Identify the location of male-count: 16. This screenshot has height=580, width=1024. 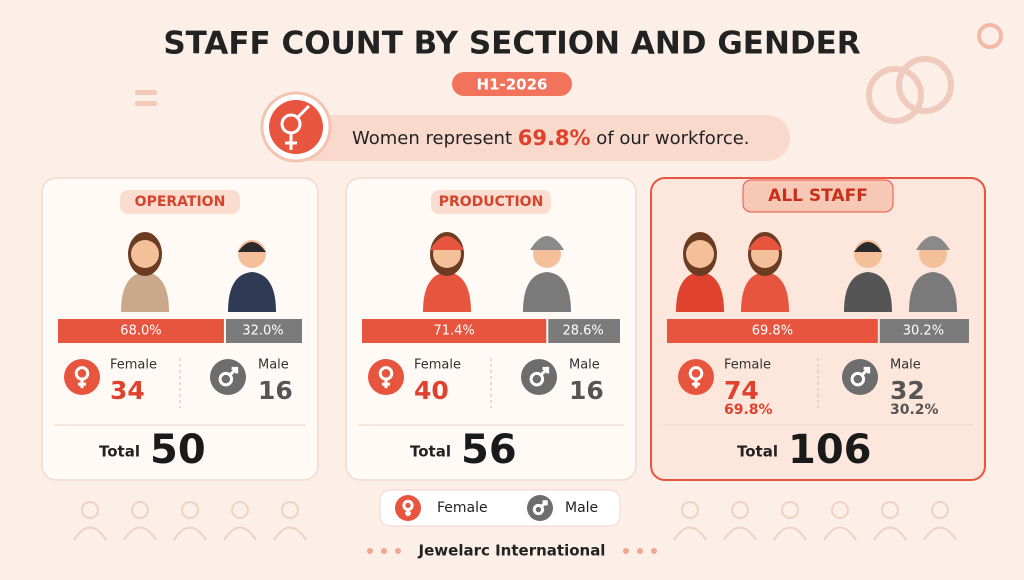
(275, 390).